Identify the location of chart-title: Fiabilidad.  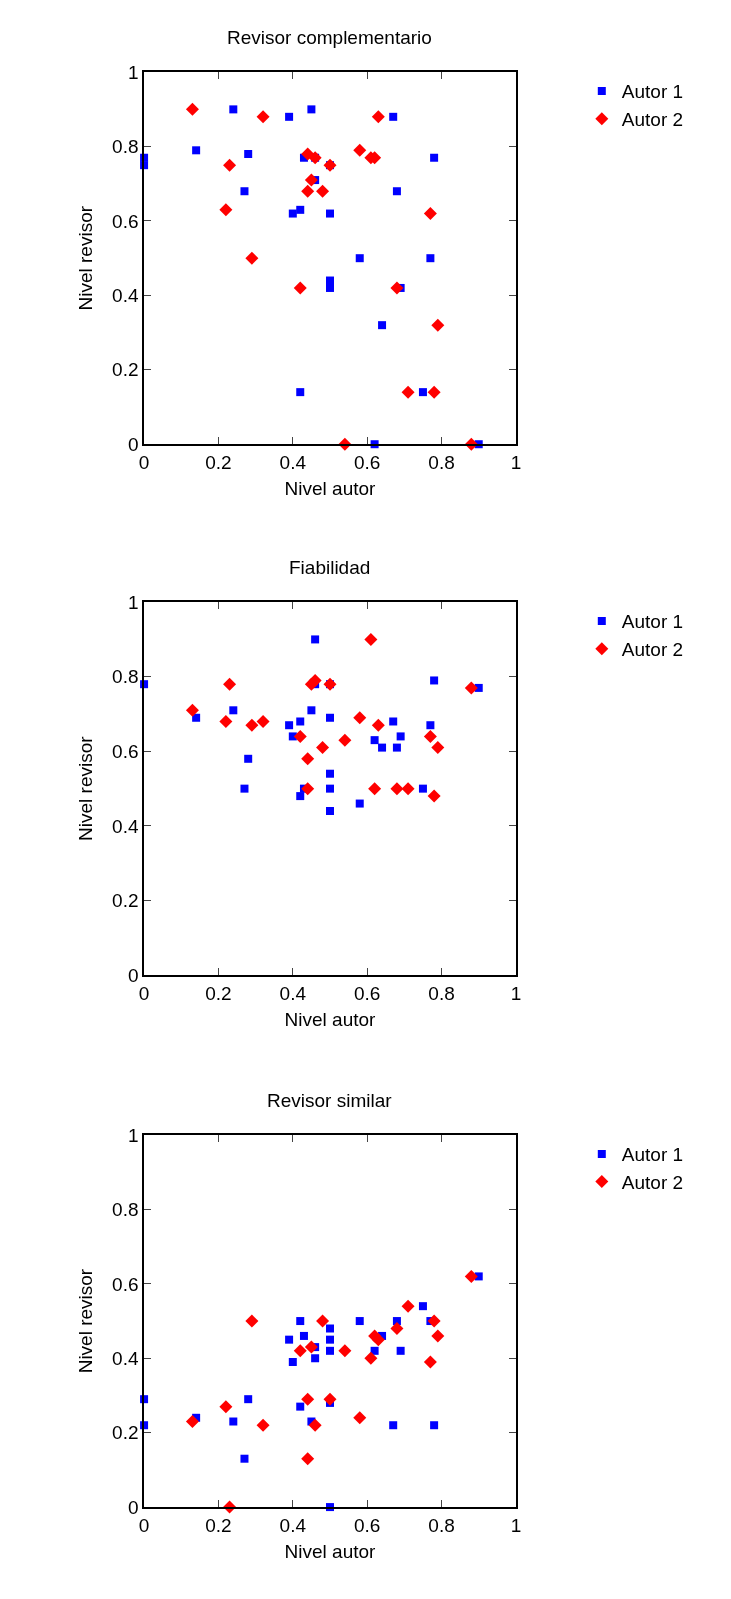
(330, 567).